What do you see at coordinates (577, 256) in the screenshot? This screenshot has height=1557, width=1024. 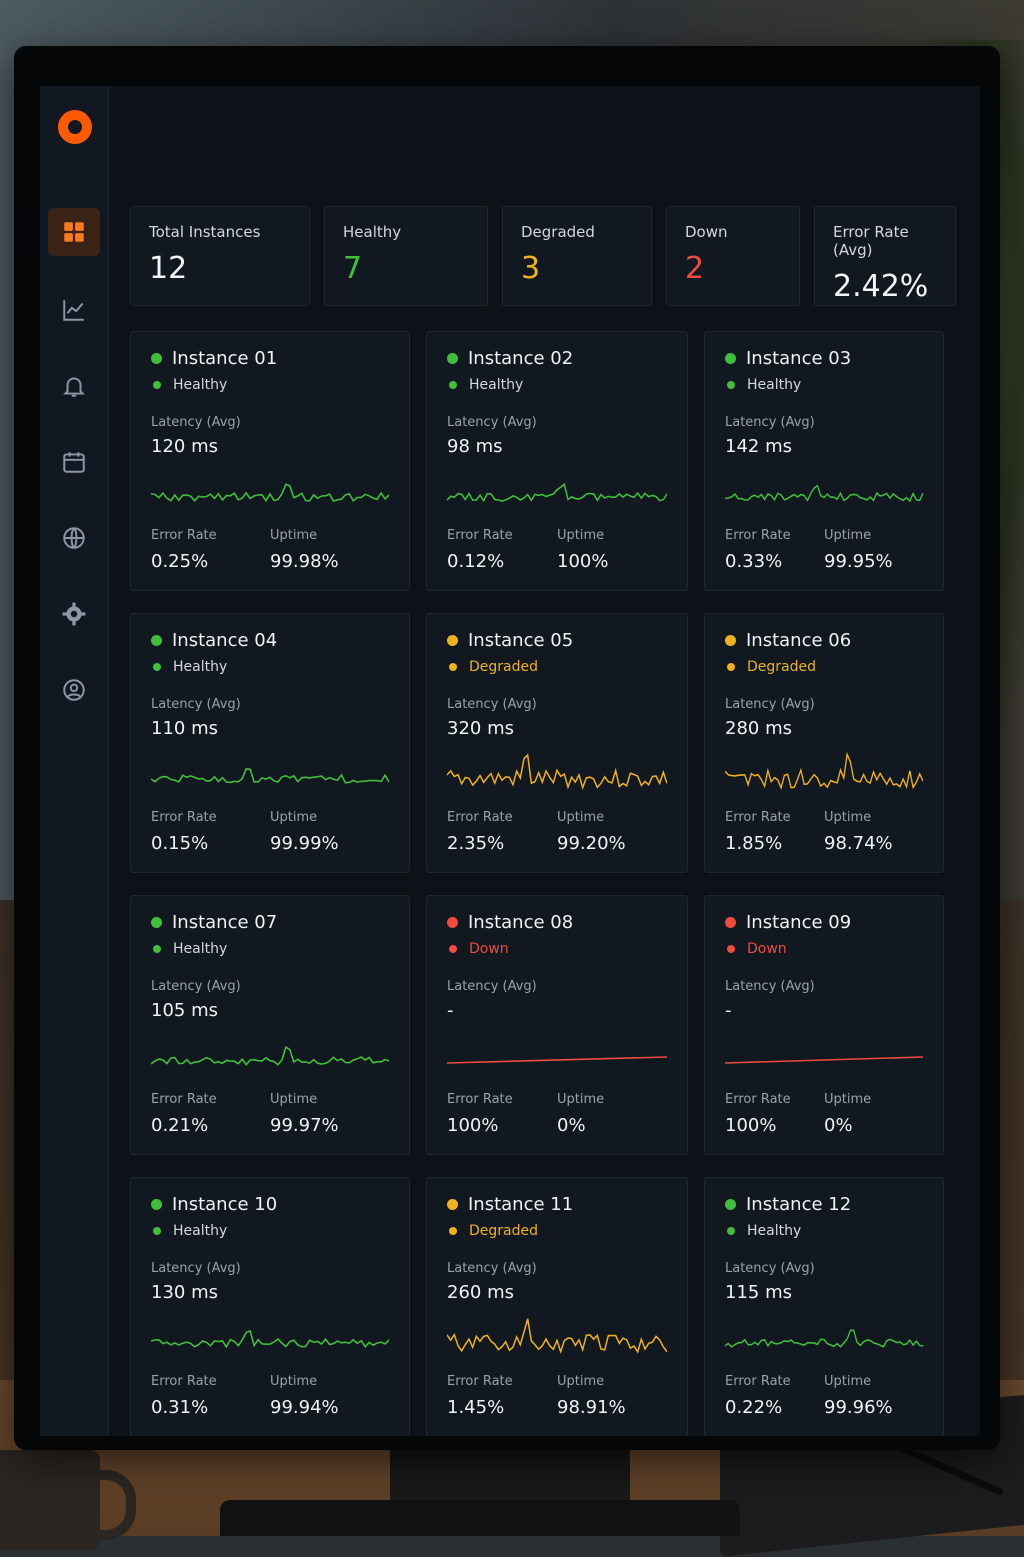 I see `summary-degraded: Degraded 3` at bounding box center [577, 256].